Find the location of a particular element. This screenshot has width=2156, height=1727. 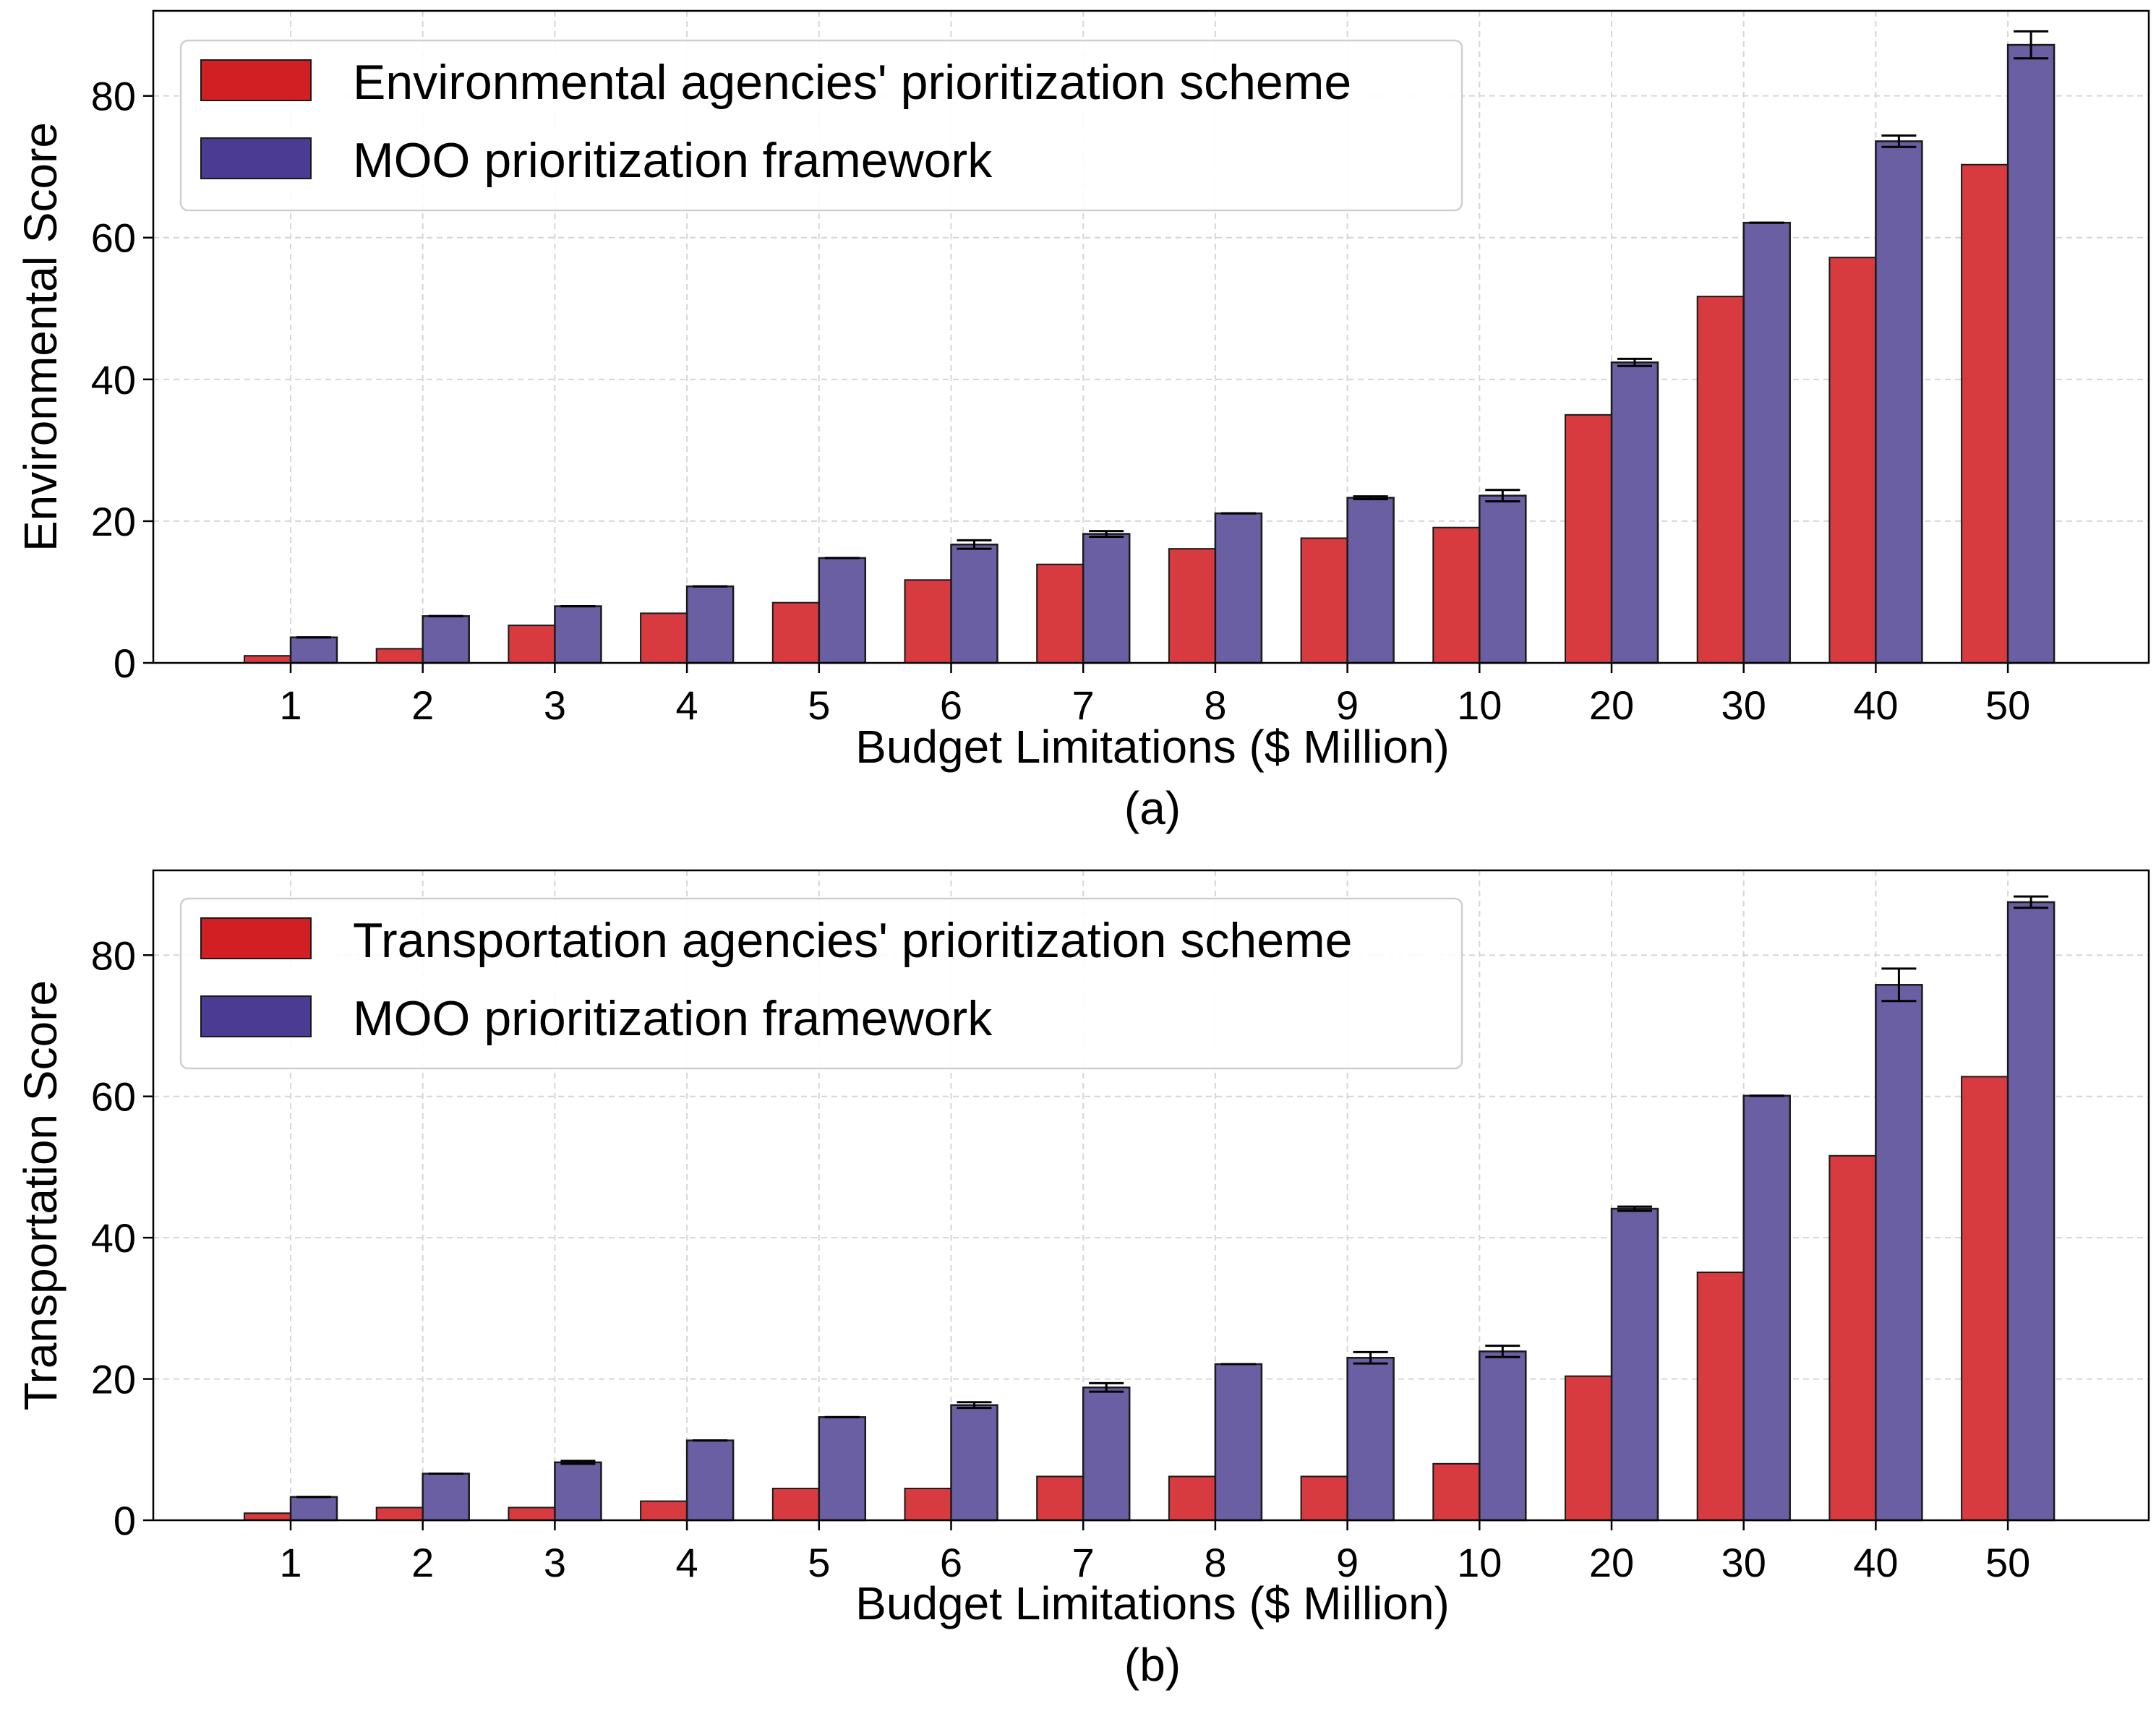

y-tick-label: 40 is located at coordinates (113, 380).